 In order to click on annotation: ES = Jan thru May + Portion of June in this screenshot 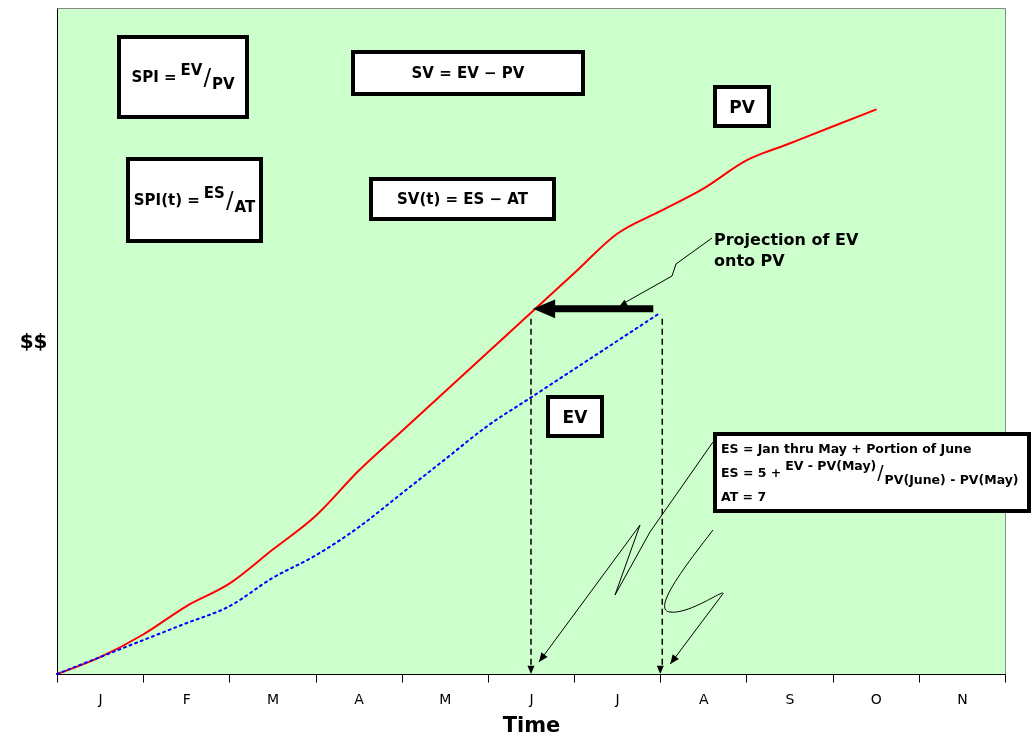, I will do `click(847, 449)`.